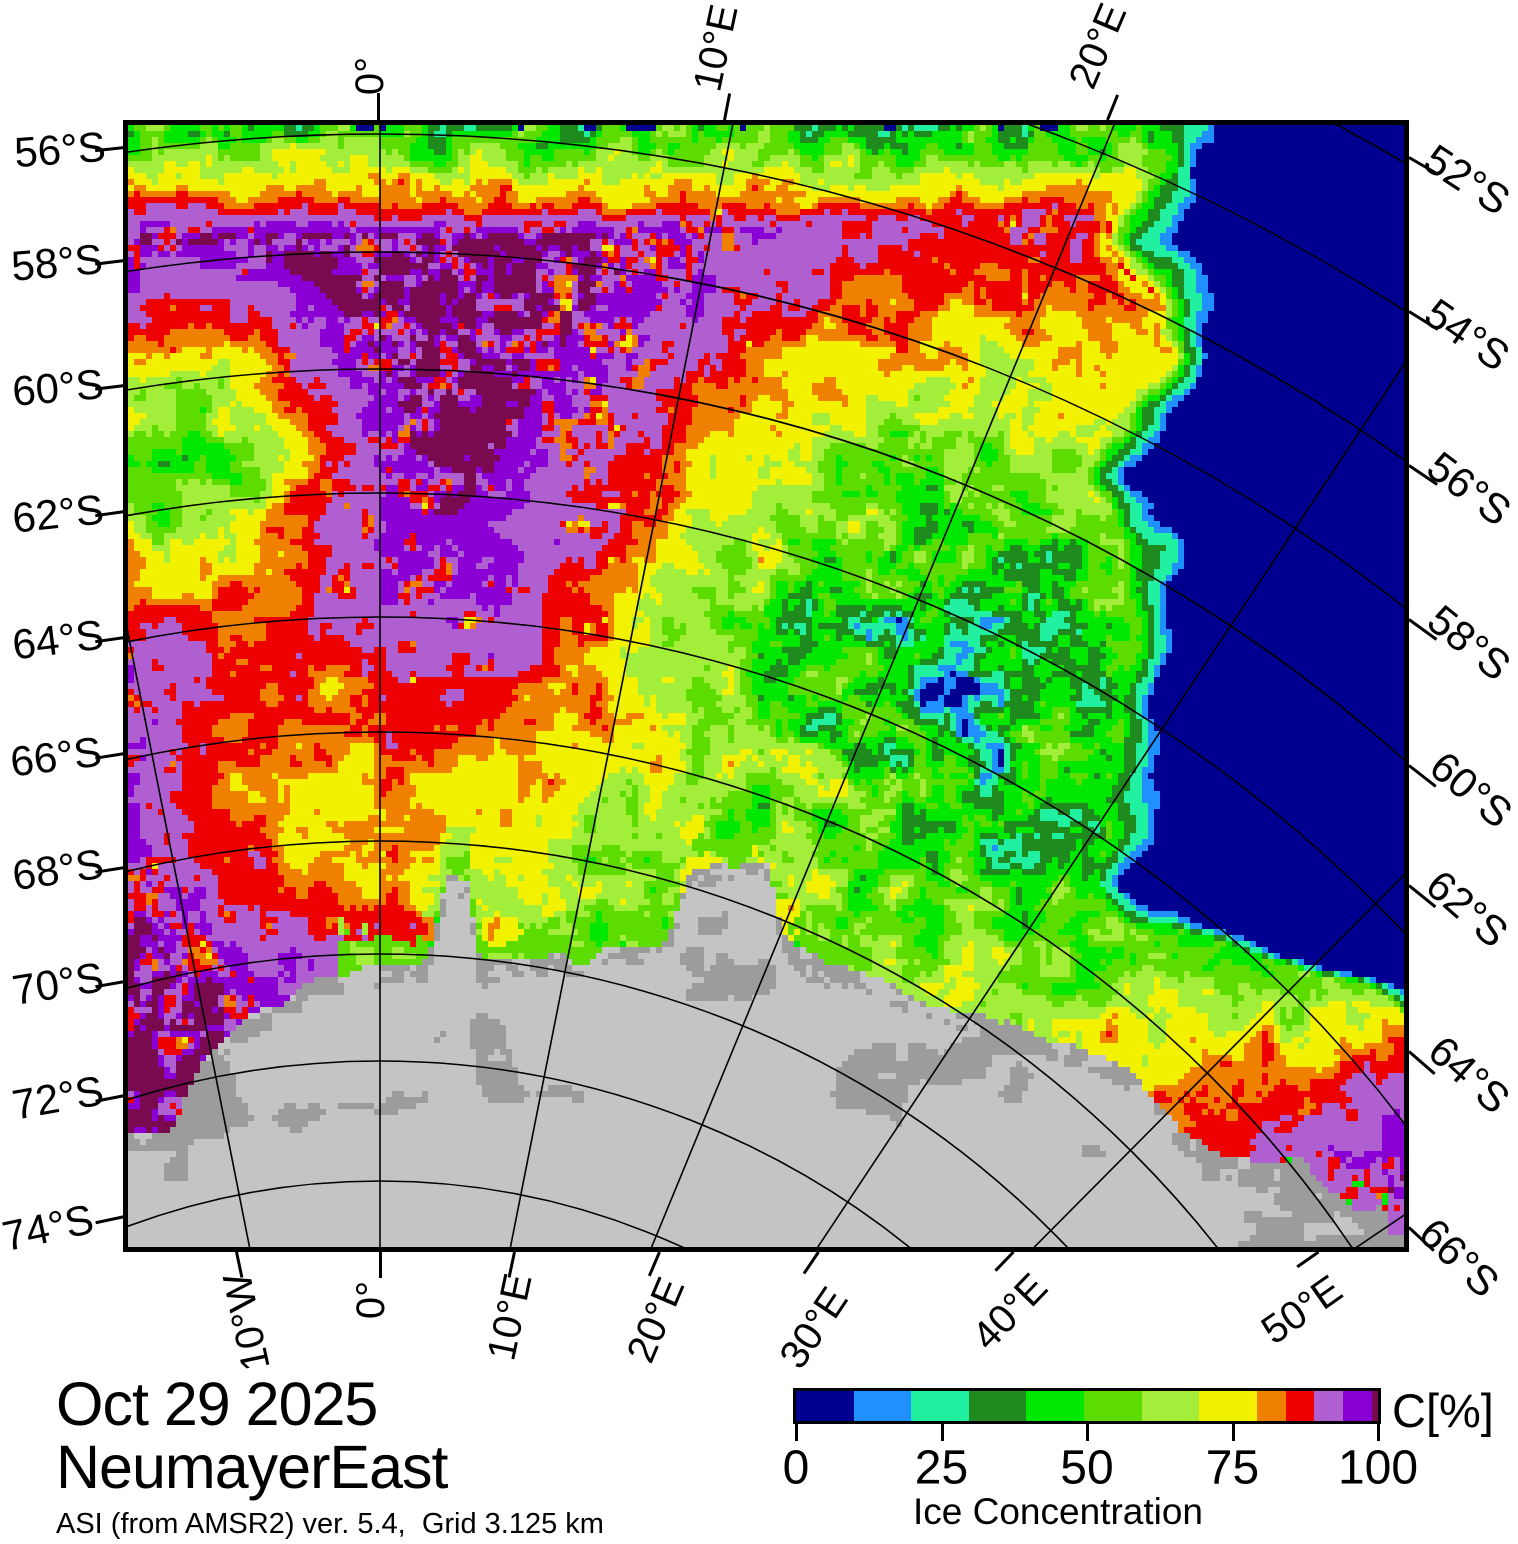  Describe the element at coordinates (370, 76) in the screenshot. I see `top-axis-label-0deg: 0°` at that location.